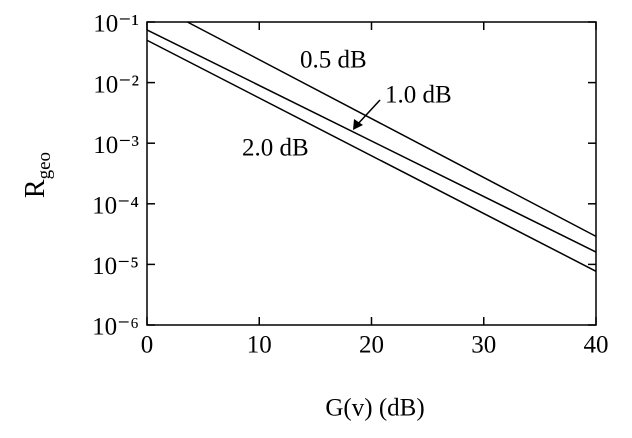 Image resolution: width=632 pixels, height=438 pixels. What do you see at coordinates (596, 345) in the screenshot?
I see `x-tick-label: 40` at bounding box center [596, 345].